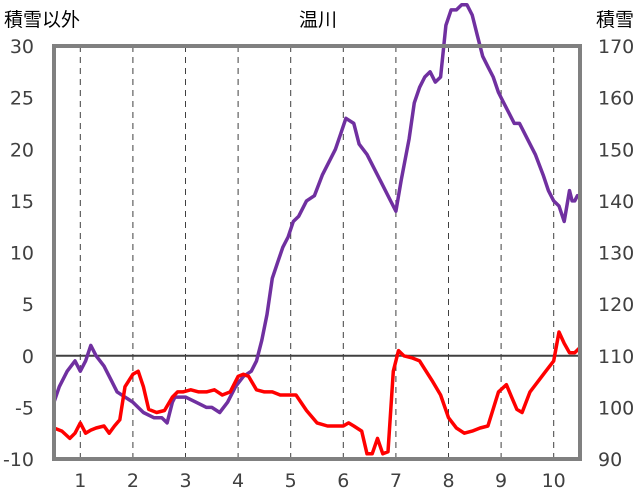  I want to click on x-tick-label: 1, so click(80, 481).